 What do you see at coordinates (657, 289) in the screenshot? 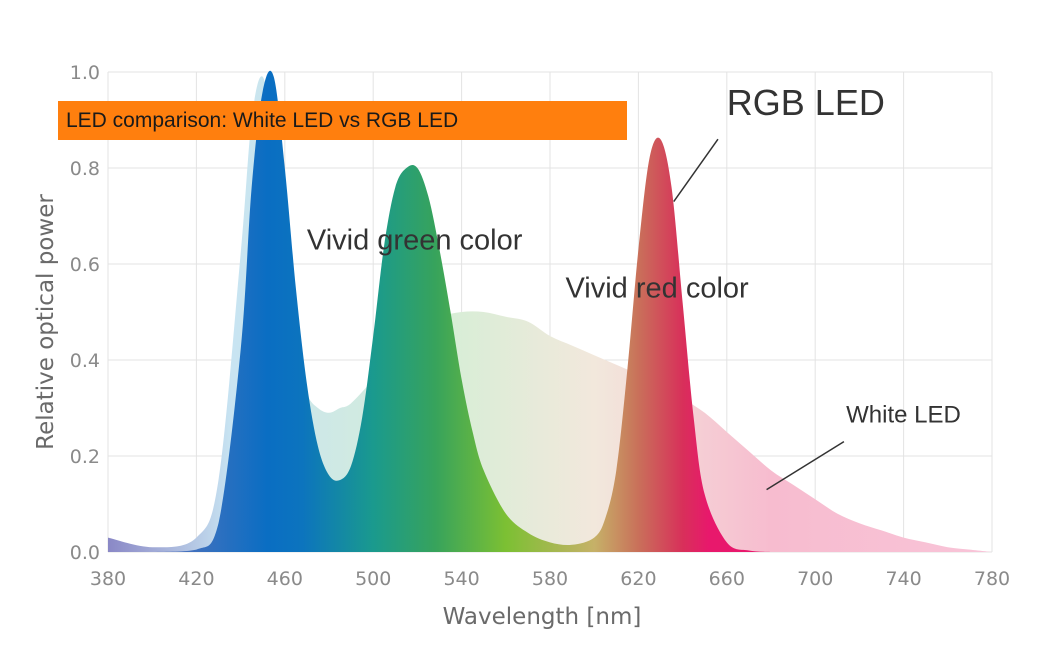
I see `annotation-label: Vivid red color` at bounding box center [657, 289].